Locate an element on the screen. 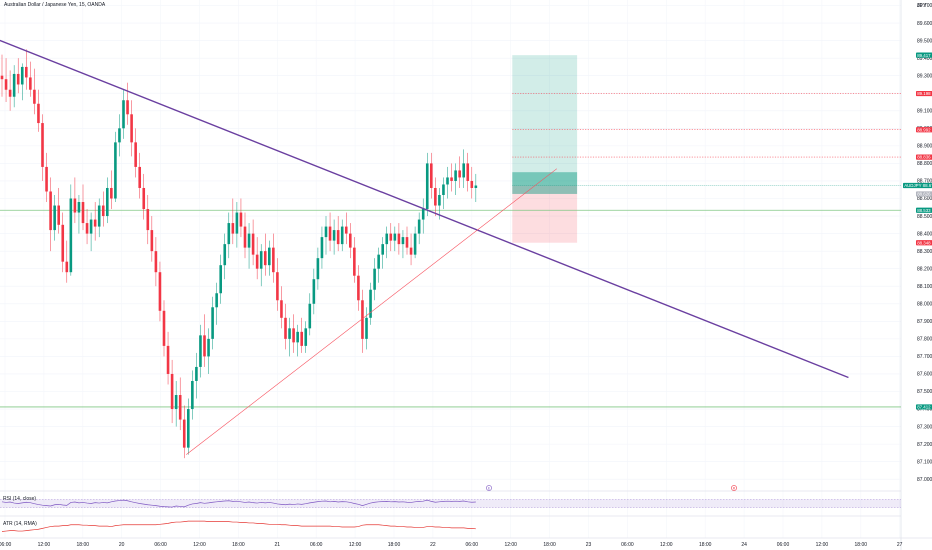 The width and height of the screenshot is (932, 550). price-badge-label: 88.626 is located at coordinates (924, 194).